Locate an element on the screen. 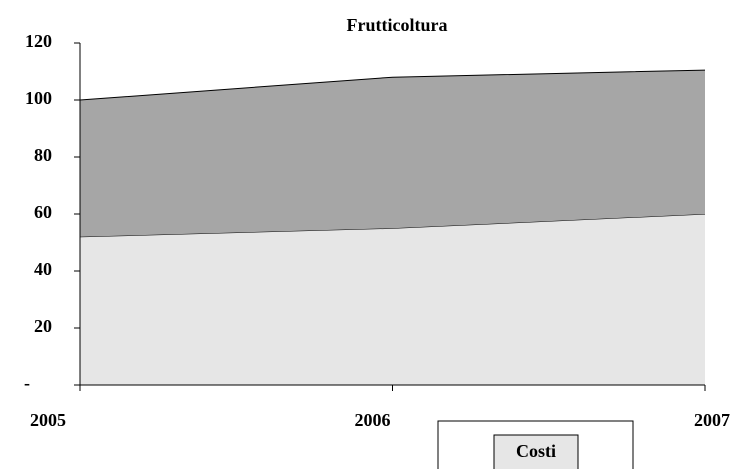  legend-swatch is located at coordinates (536, 451).